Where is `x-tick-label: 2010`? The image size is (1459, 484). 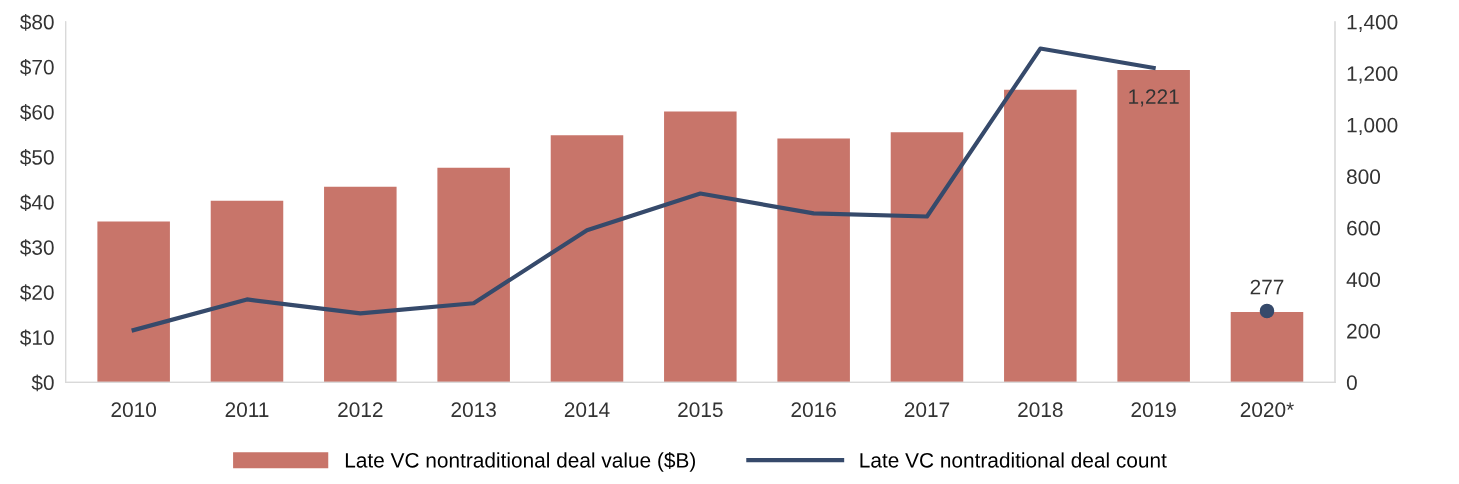
x-tick-label: 2010 is located at coordinates (134, 410).